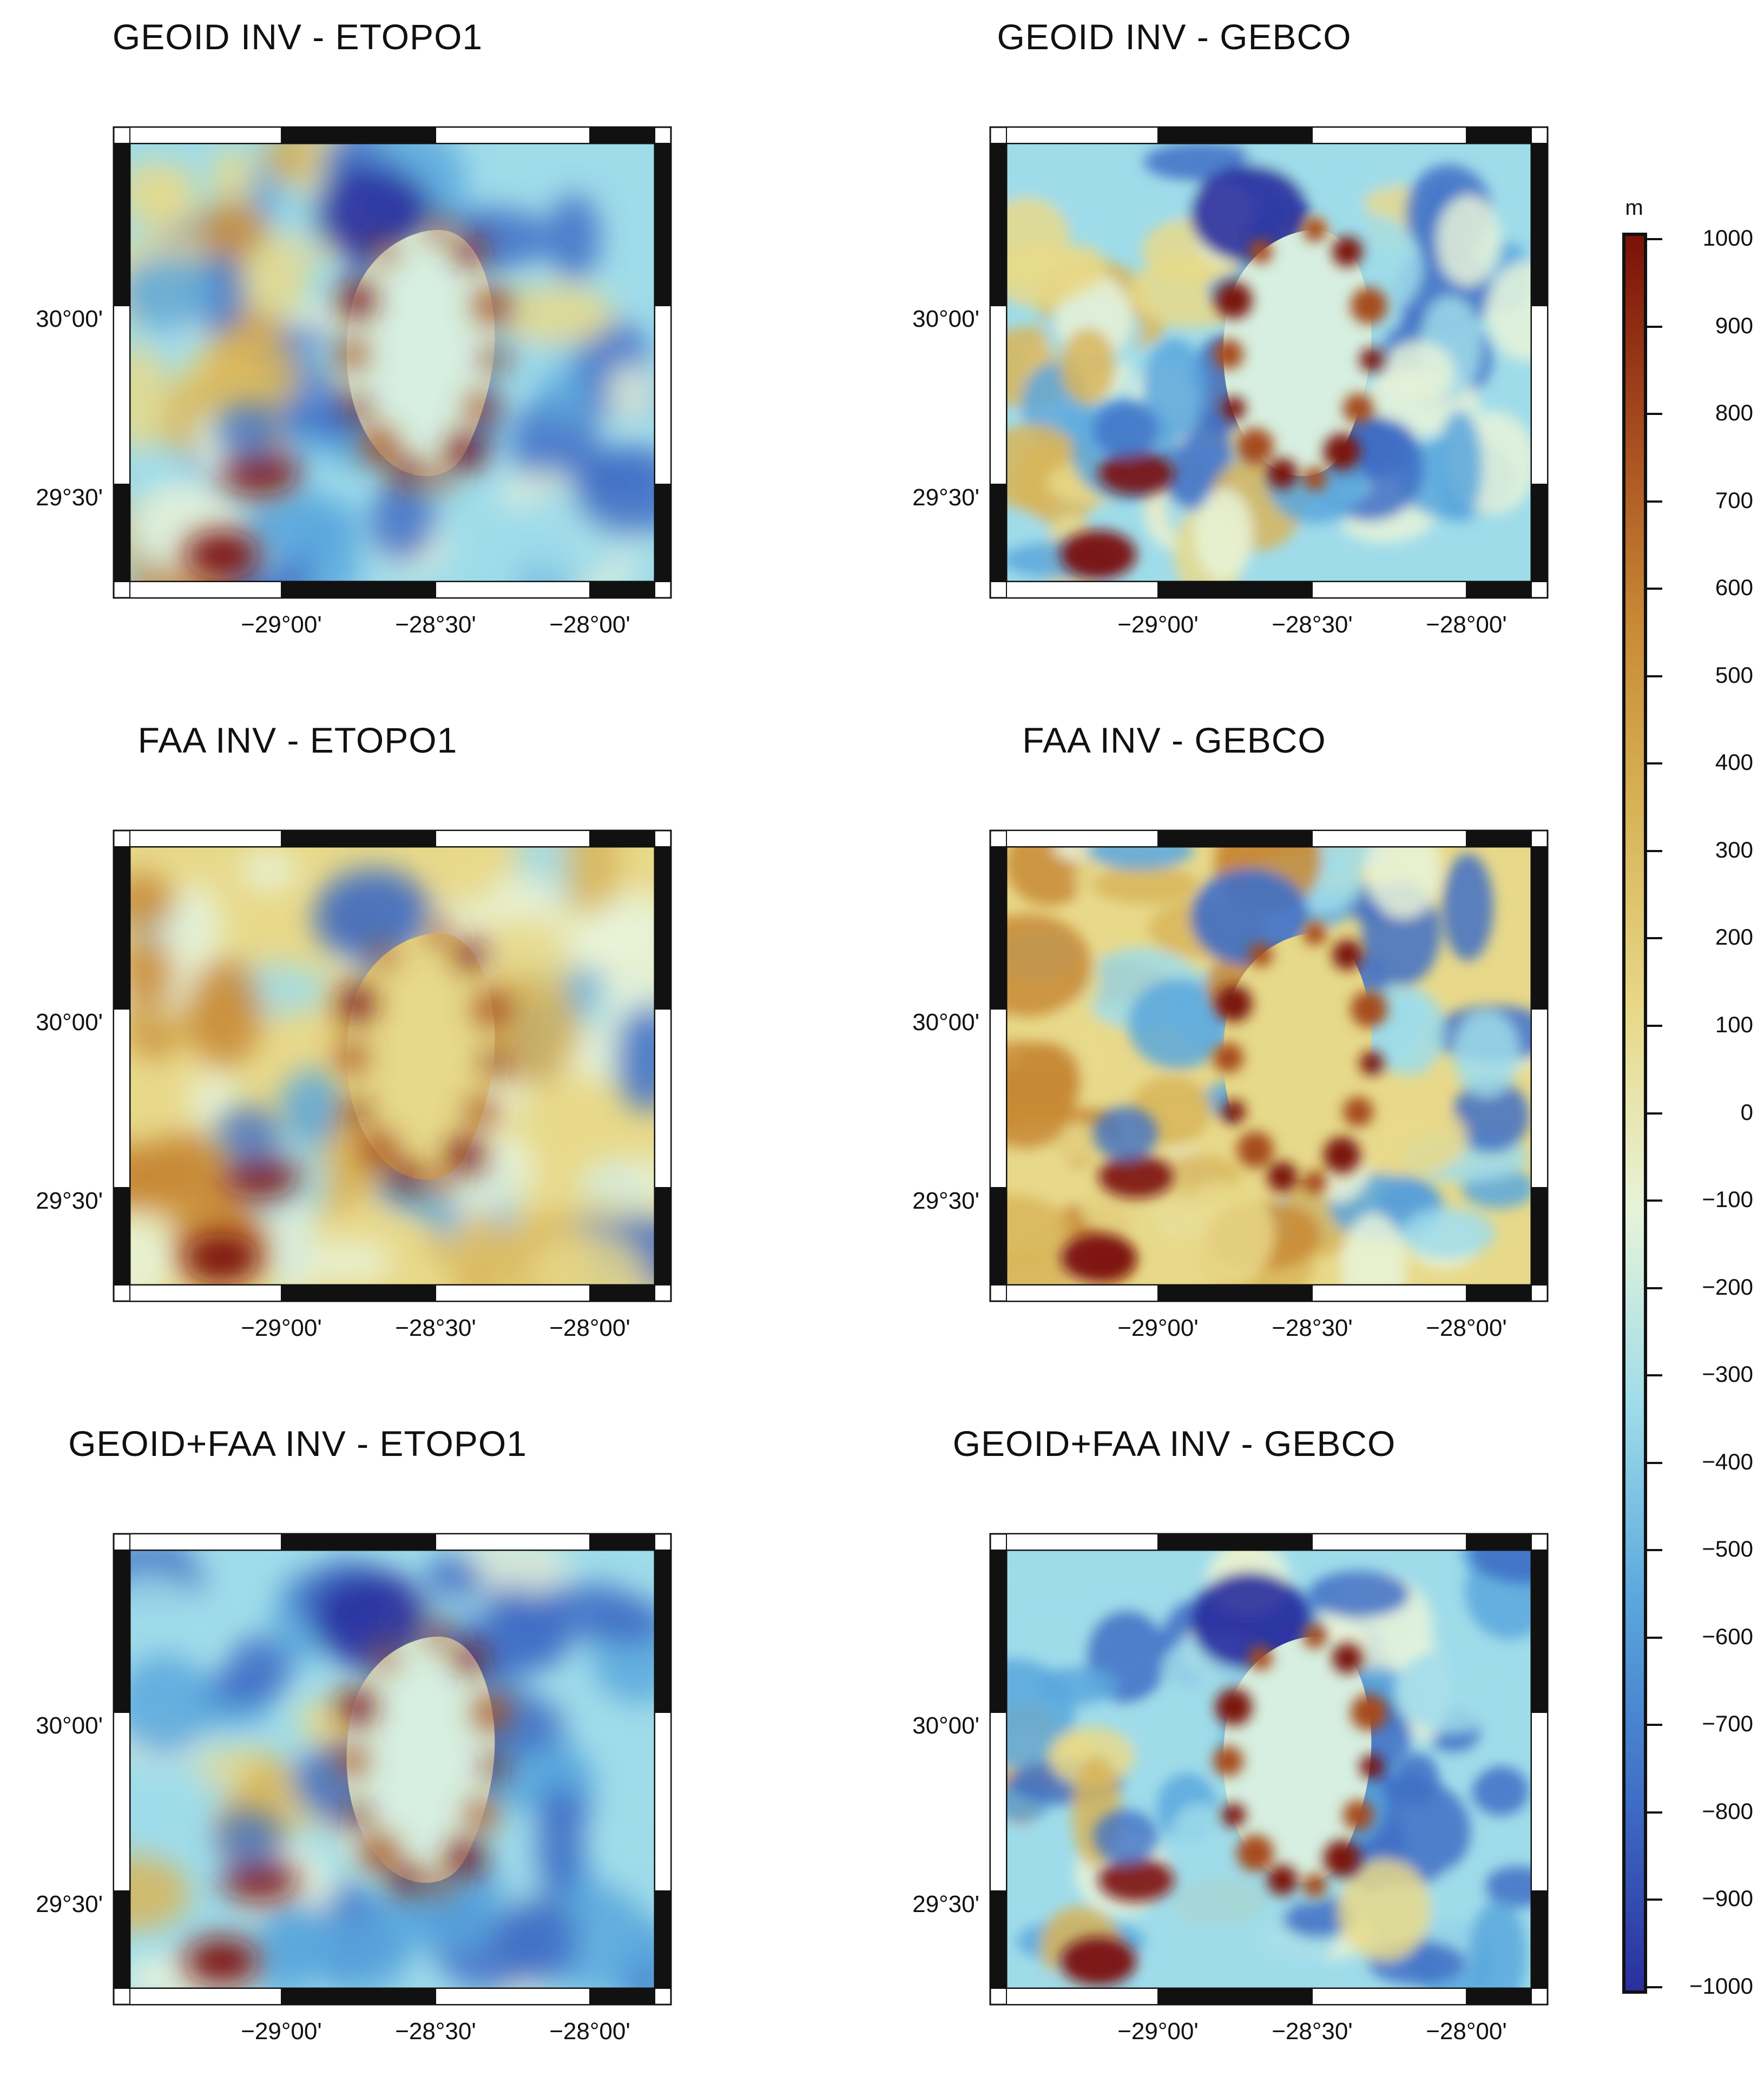 Image resolution: width=1764 pixels, height=2083 pixels. I want to click on colorbar-tick-label: 0, so click(1746, 1112).